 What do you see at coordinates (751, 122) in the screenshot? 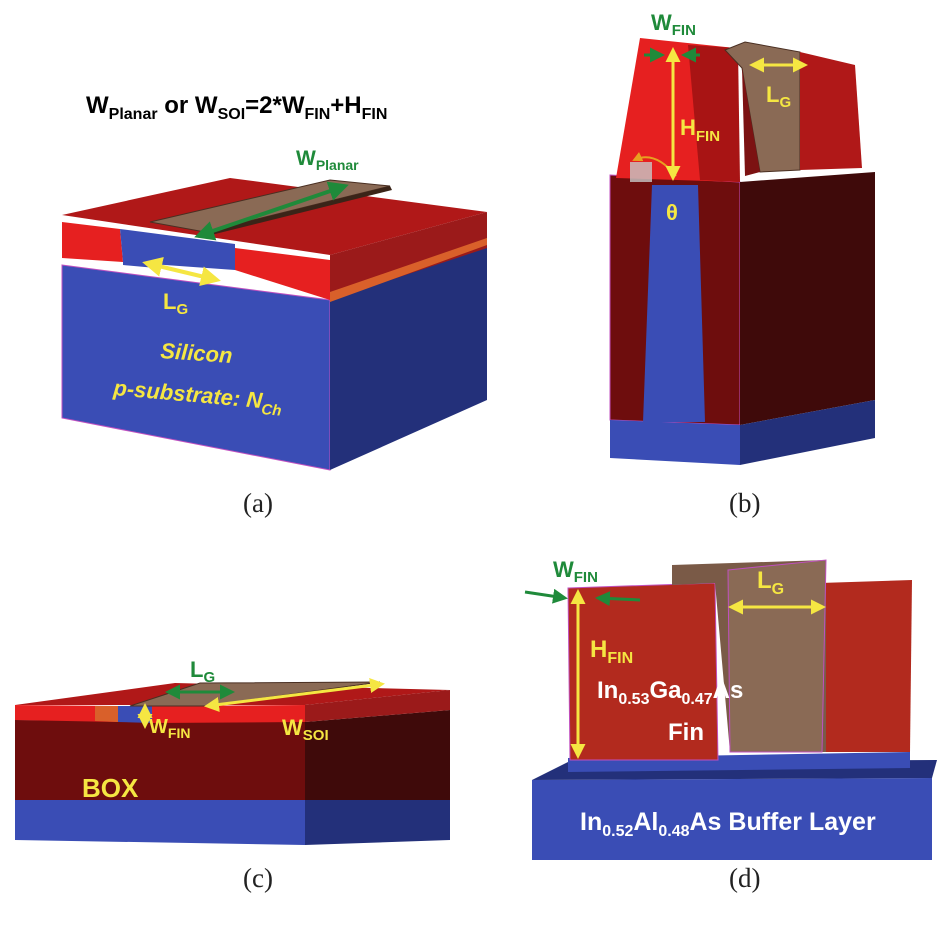
I see `gate-red-back` at bounding box center [751, 122].